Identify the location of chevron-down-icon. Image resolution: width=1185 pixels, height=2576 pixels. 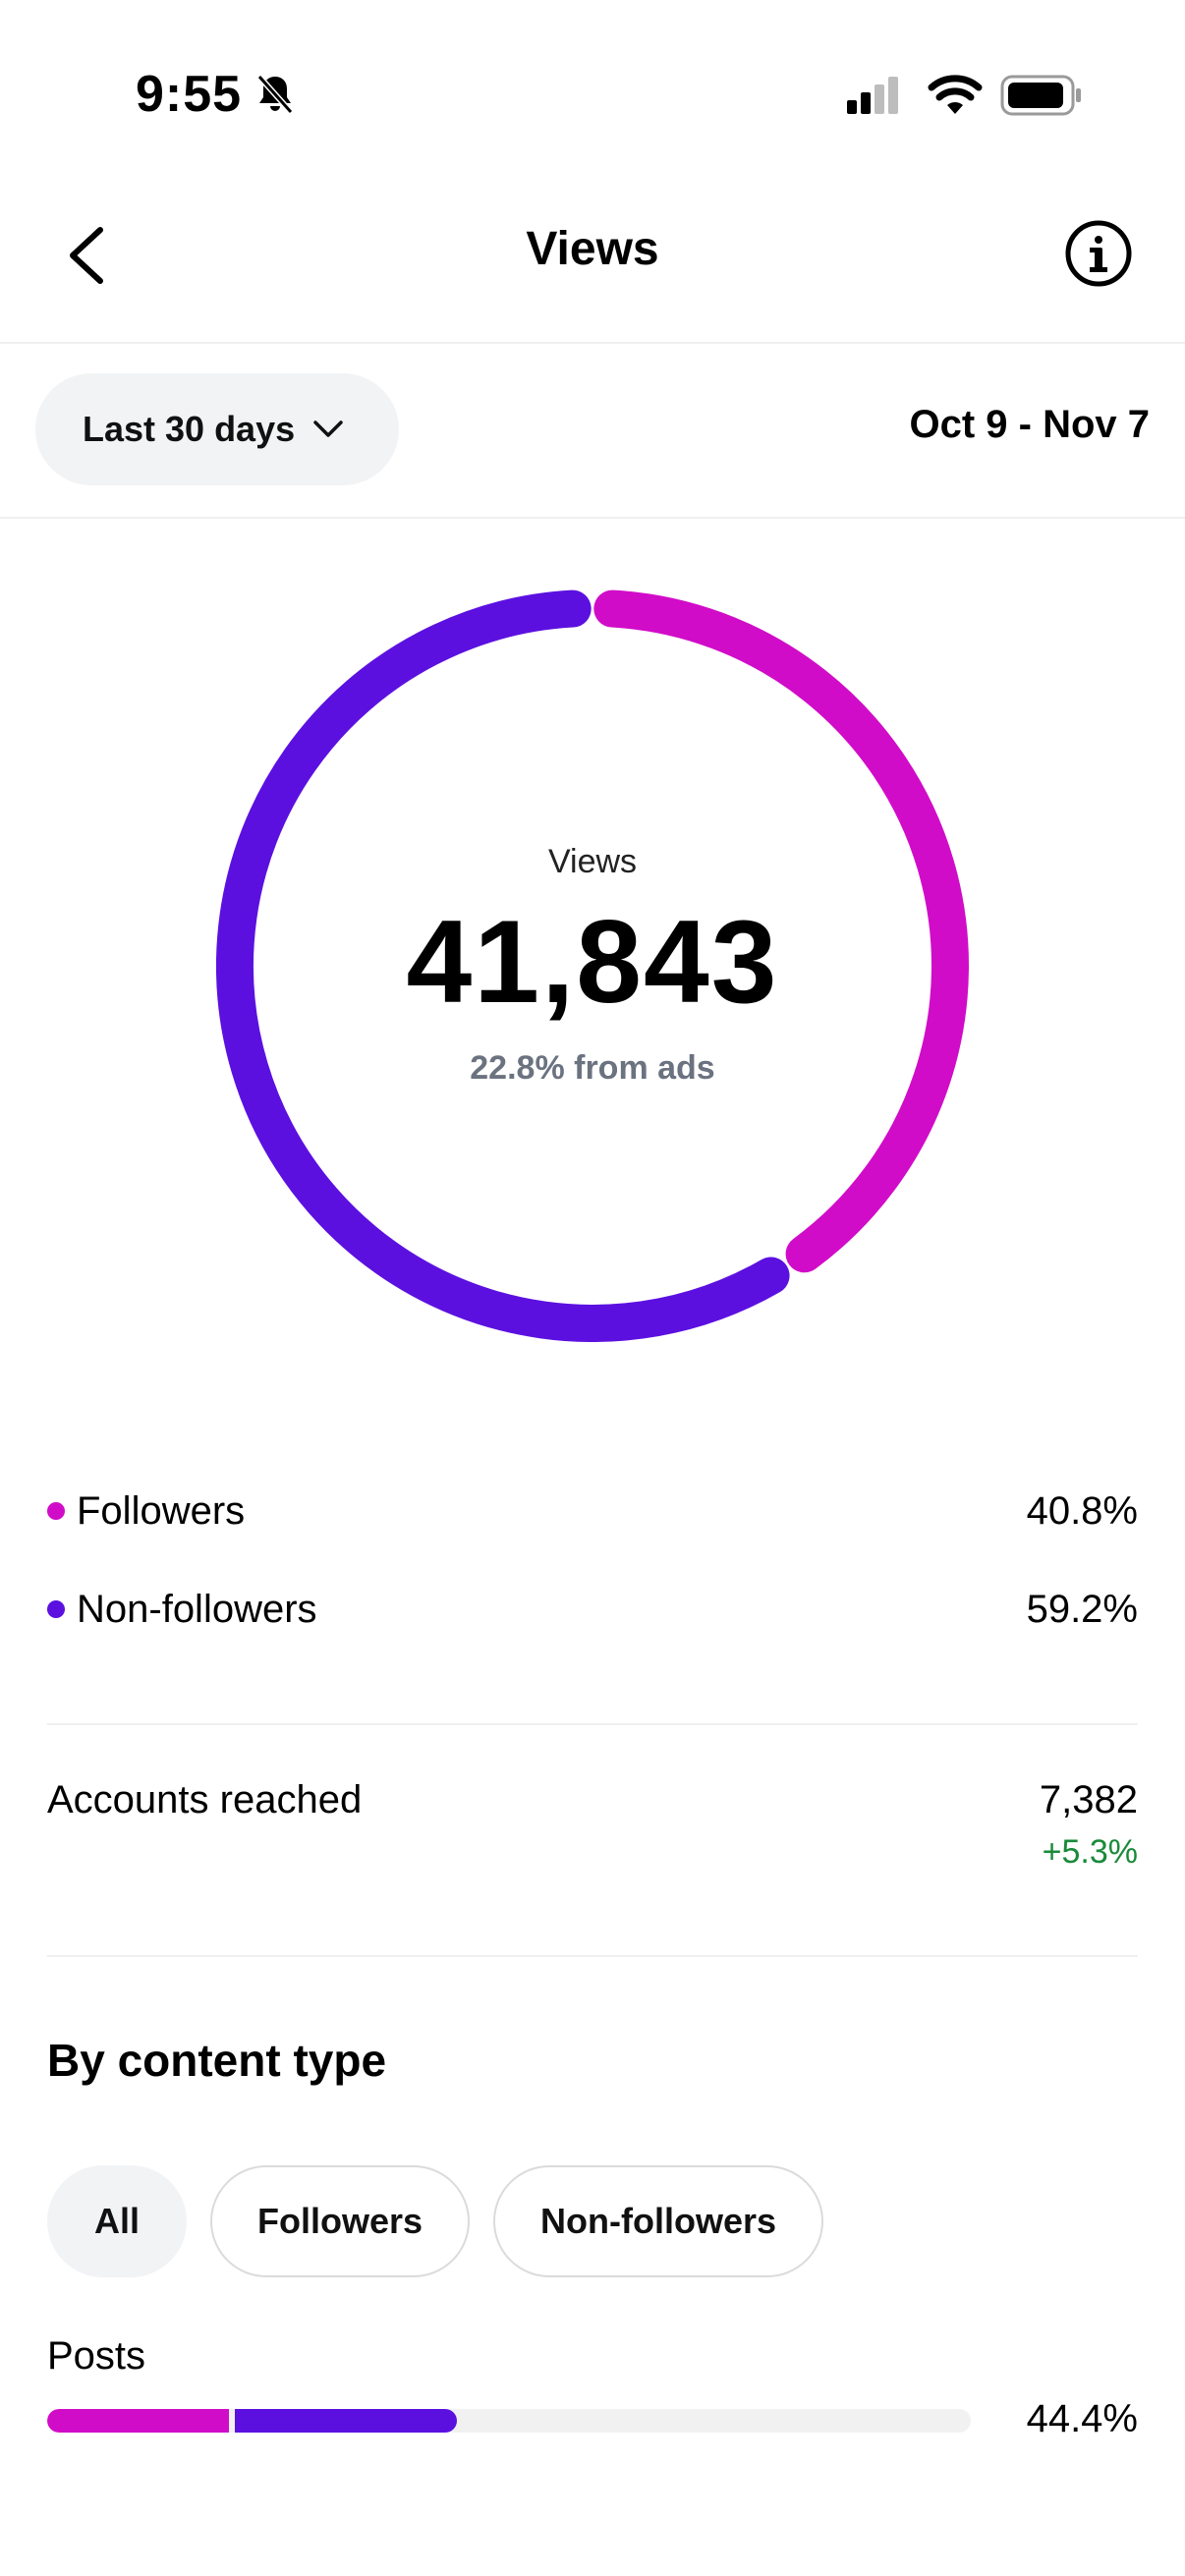
(328, 428).